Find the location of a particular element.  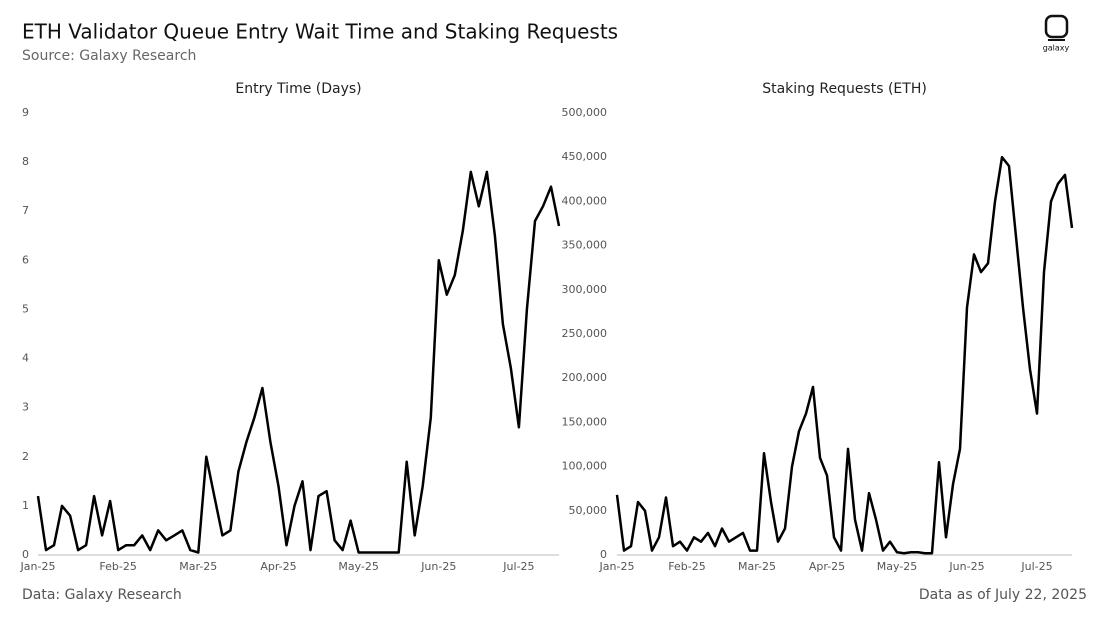

y-tick-label: 150,000 is located at coordinates (585, 421).